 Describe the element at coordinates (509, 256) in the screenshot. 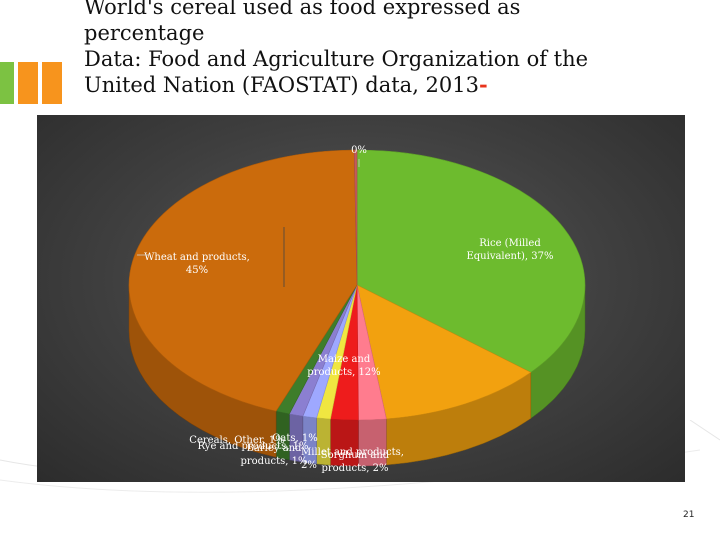

I see `label-rice-line-1: Equivalent), 37%` at that location.